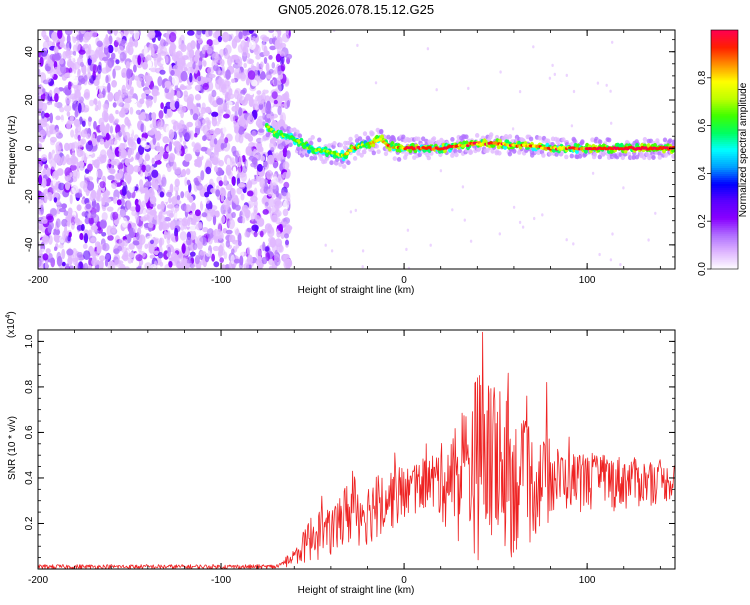 The height and width of the screenshot is (605, 750). I want to click on colorbar-tick-label: 0.4, so click(702, 173).